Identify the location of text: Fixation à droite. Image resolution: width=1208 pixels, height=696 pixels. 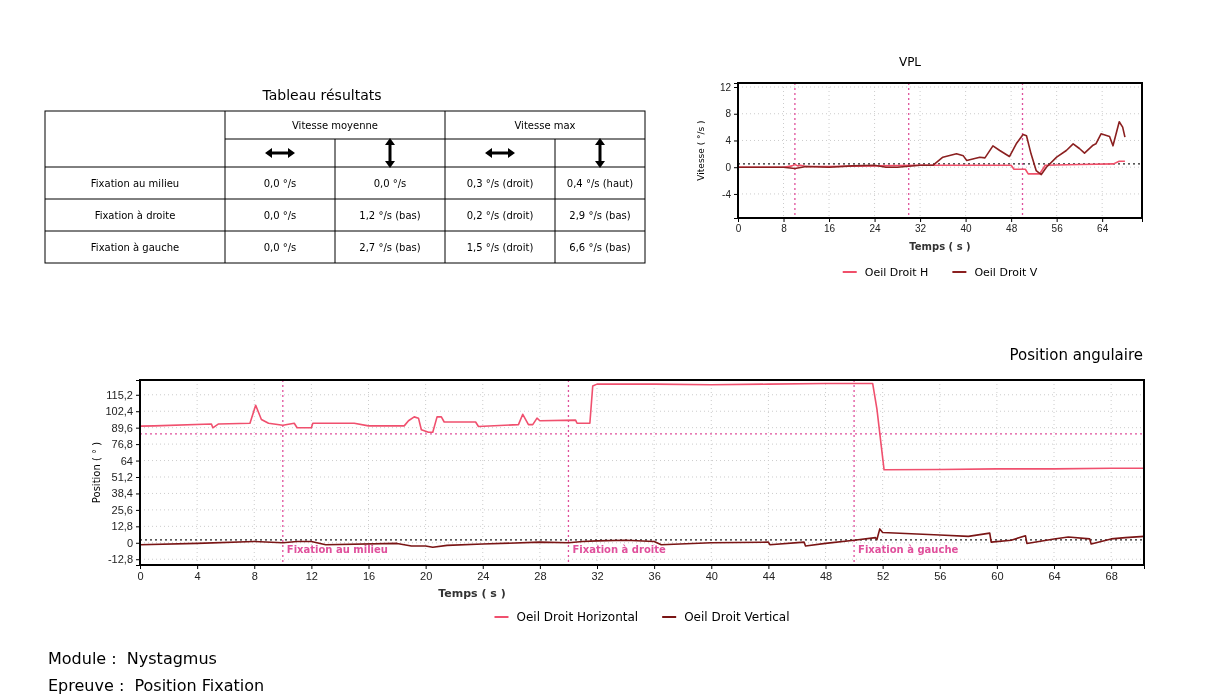
(135, 215).